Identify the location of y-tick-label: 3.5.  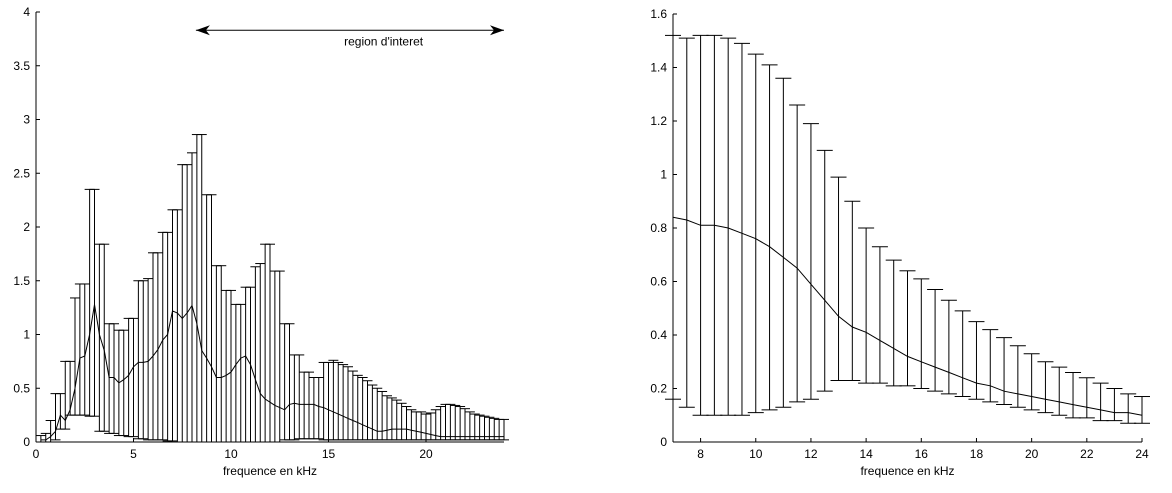
(21, 66).